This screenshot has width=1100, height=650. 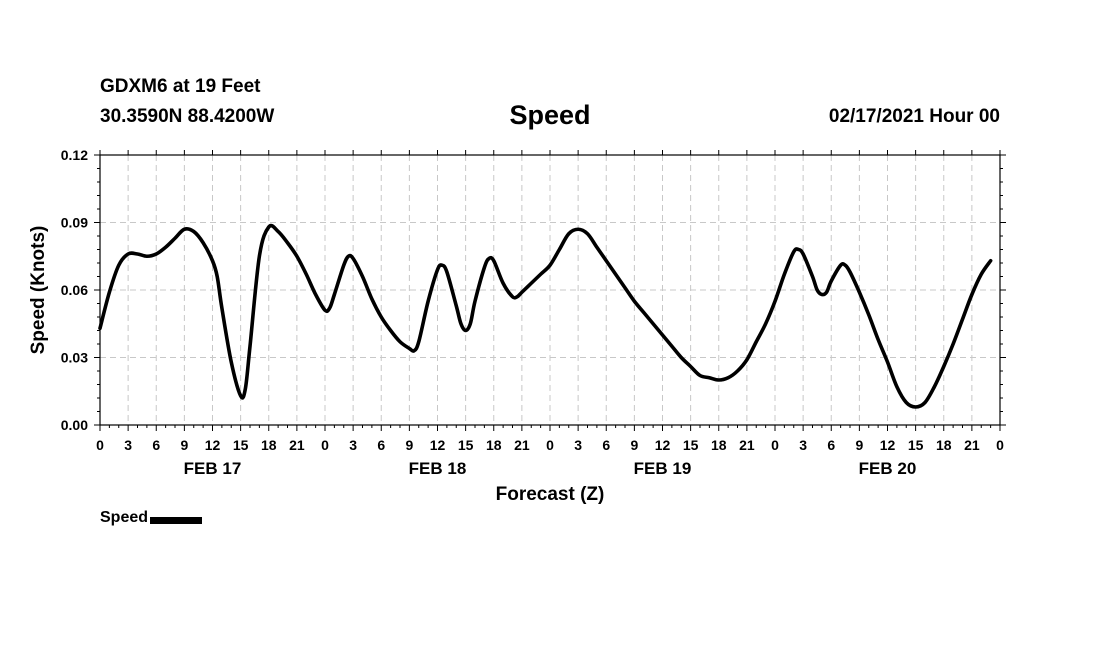 I want to click on y-tick-label: 0.00, so click(x=74, y=425).